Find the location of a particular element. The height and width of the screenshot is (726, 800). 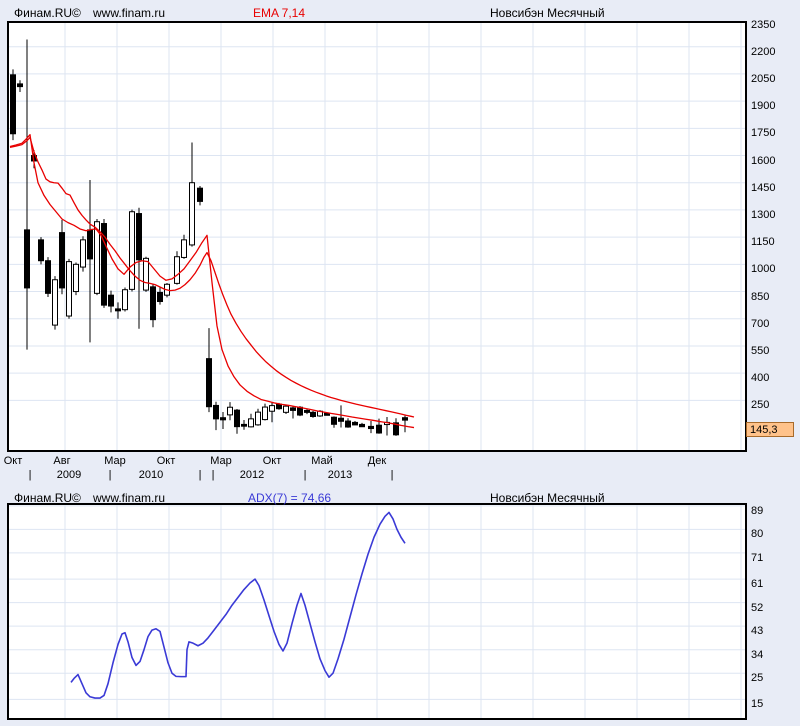

price-axis-tick: 1000 is located at coordinates (763, 269).